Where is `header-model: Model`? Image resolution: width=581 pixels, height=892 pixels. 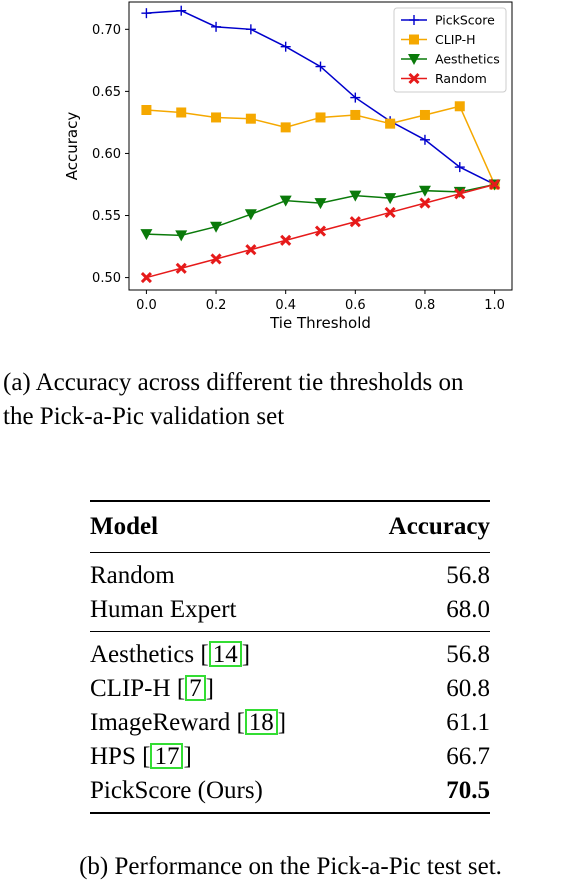 header-model: Model is located at coordinates (124, 526).